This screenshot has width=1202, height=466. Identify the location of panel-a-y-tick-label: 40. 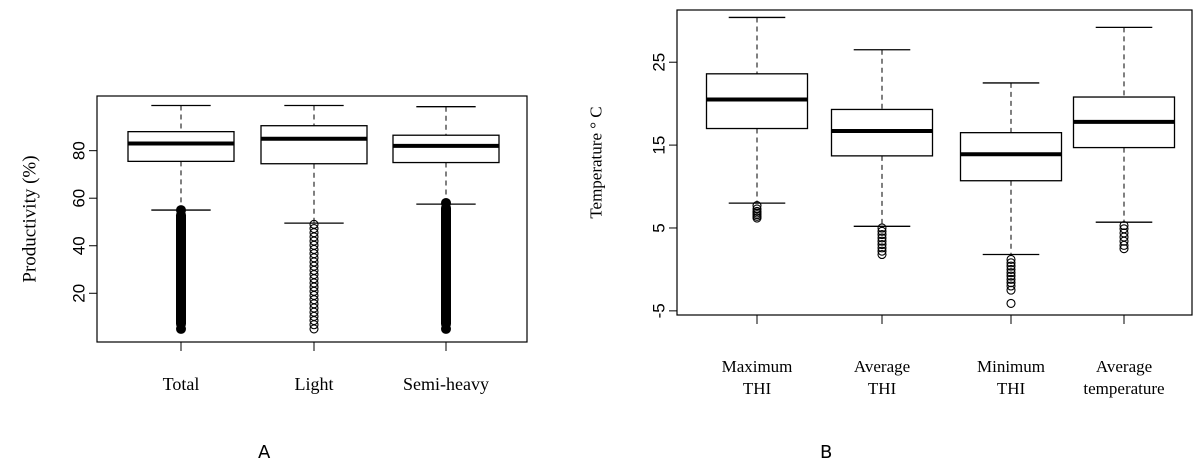
(79, 245).